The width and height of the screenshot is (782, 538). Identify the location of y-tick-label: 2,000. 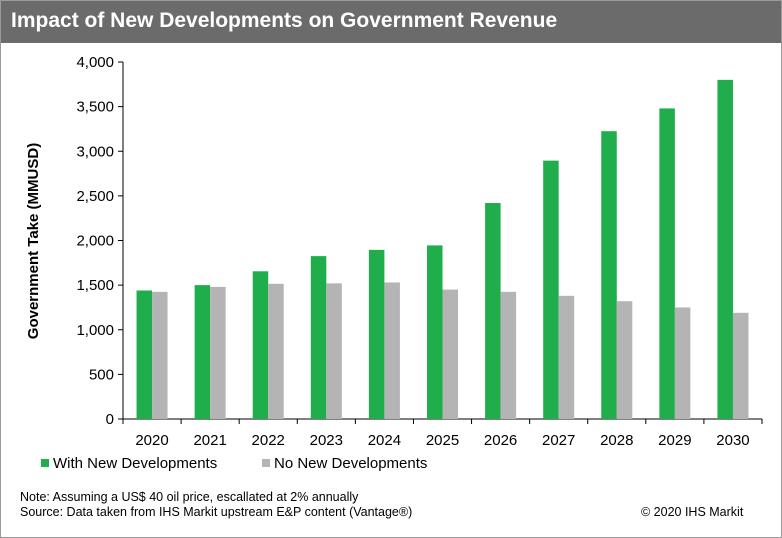
(95, 241).